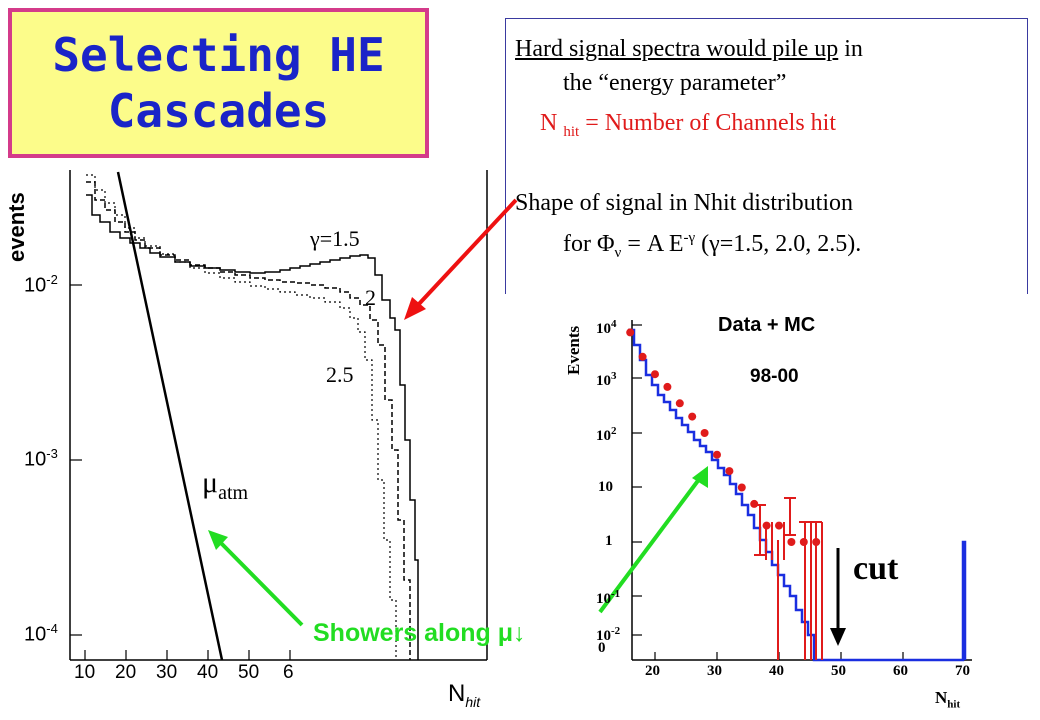 Image resolution: width=1040 pixels, height=720 pixels. Describe the element at coordinates (608, 597) in the screenshot. I see `right-ytick-6: 10⁻¹` at that location.